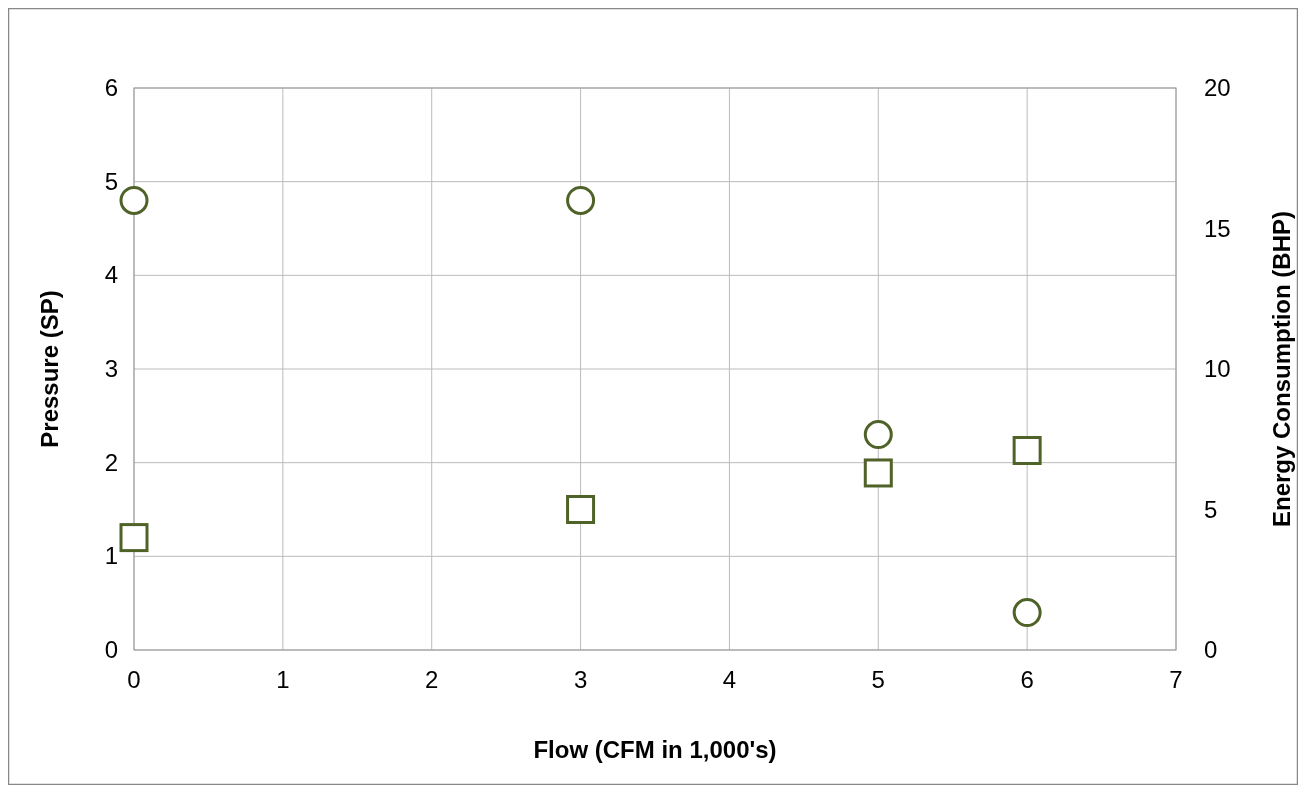  What do you see at coordinates (1217, 87) in the screenshot?
I see `y2-tick-label: 20` at bounding box center [1217, 87].